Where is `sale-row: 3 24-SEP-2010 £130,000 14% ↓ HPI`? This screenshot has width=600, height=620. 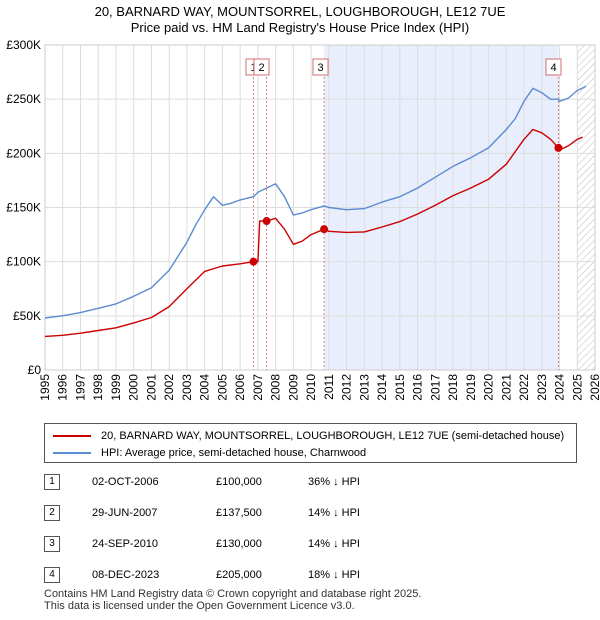 sale-row: 3 24-SEP-2010 £130,000 14% ↓ HPI is located at coordinates (244, 546).